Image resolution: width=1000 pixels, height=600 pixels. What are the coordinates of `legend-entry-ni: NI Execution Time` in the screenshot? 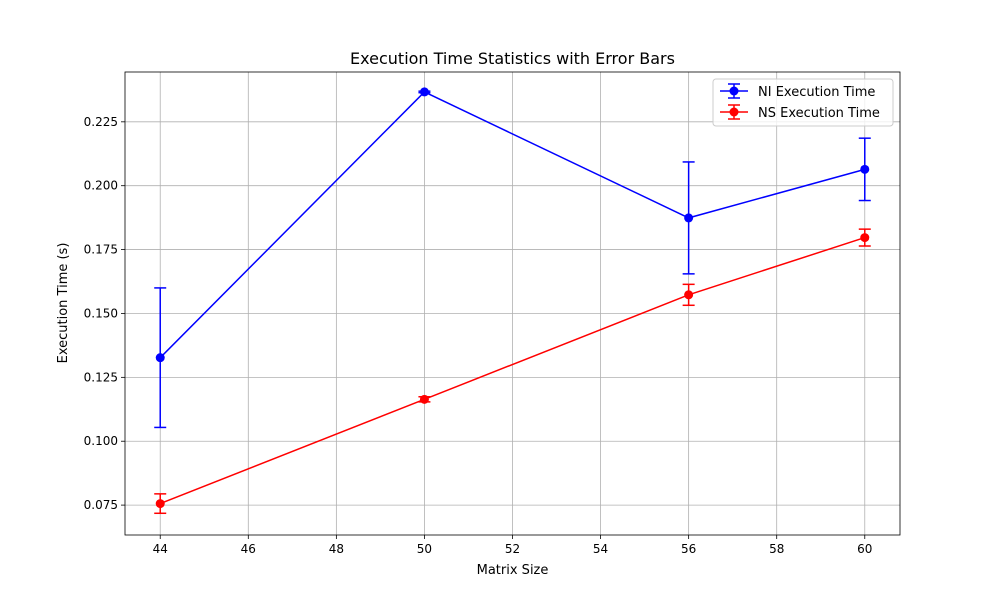 It's located at (797, 91).